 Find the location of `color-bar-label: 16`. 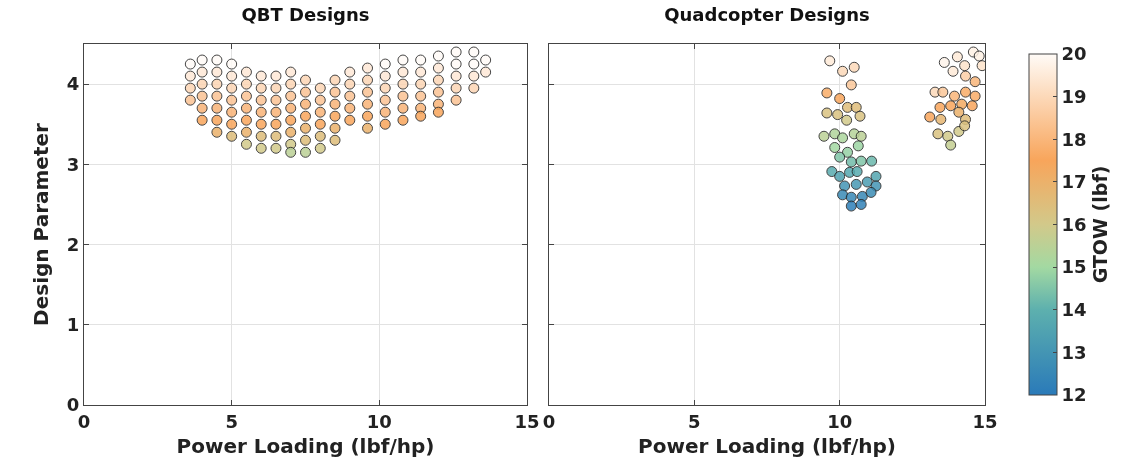

color-bar-label: 16 is located at coordinates (1074, 224).